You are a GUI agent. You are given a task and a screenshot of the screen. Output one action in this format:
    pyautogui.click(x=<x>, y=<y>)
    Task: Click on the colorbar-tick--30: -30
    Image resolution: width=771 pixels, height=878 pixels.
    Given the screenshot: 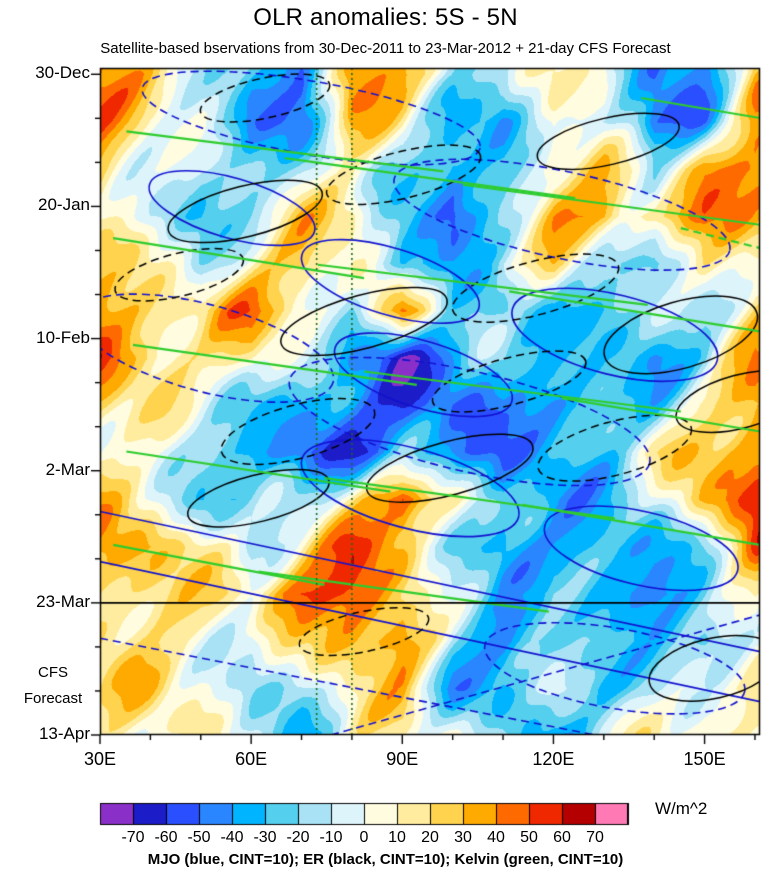 What is the action you would take?
    pyautogui.click(x=265, y=837)
    